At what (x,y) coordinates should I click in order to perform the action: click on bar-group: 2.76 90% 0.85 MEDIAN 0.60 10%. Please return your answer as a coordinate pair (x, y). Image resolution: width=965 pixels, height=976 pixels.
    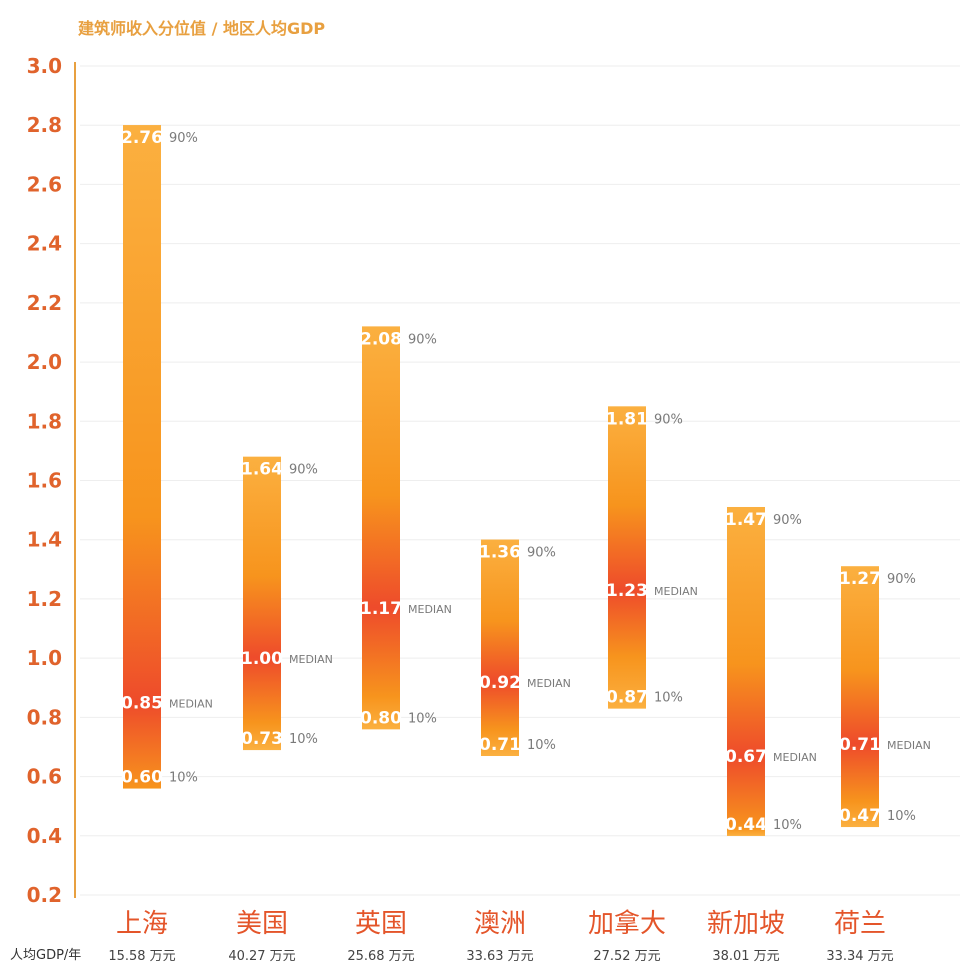
    Looking at the image, I should click on (167, 457).